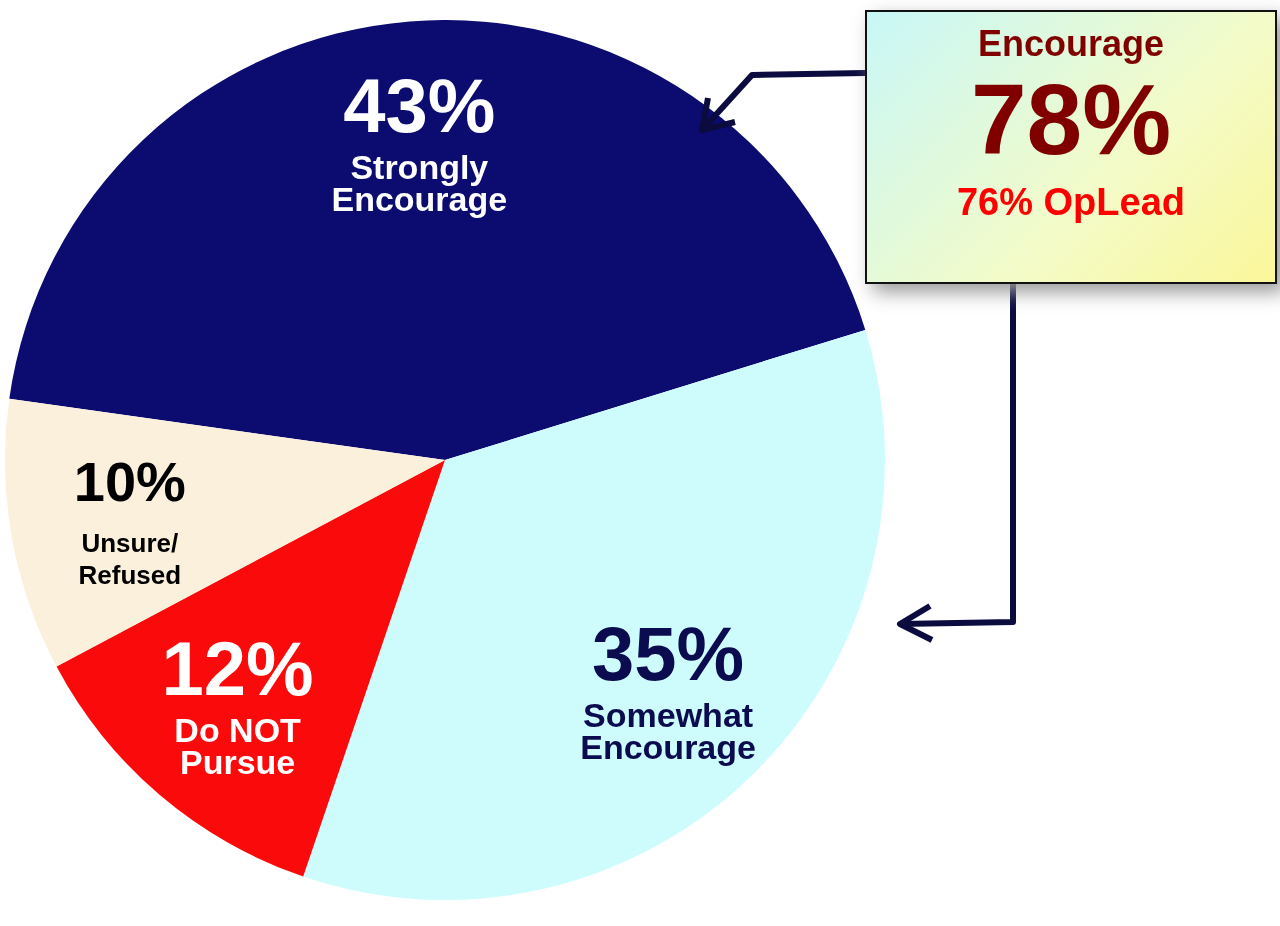 The image size is (1280, 926). What do you see at coordinates (668, 731) in the screenshot?
I see `slice-label: Somewhat Encourage` at bounding box center [668, 731].